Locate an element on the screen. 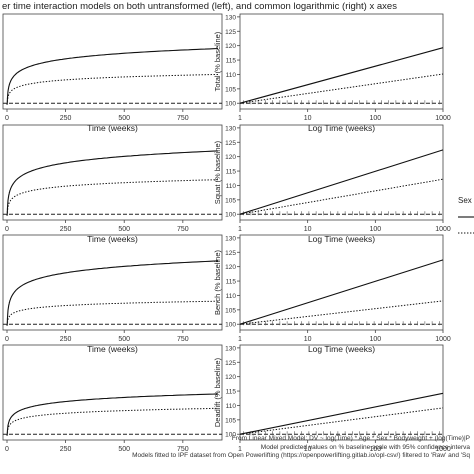 The height and width of the screenshot is (474, 474). deadlift-log-x-tick-label: 100 is located at coordinates (375, 449).